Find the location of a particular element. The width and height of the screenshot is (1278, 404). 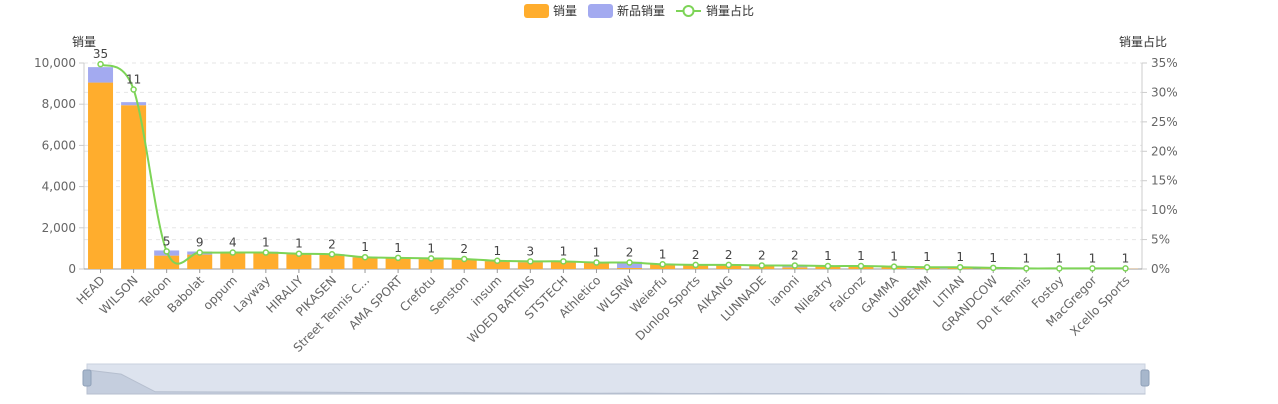

x-axis-tick-label: Xcello Sports is located at coordinates (1099, 305).